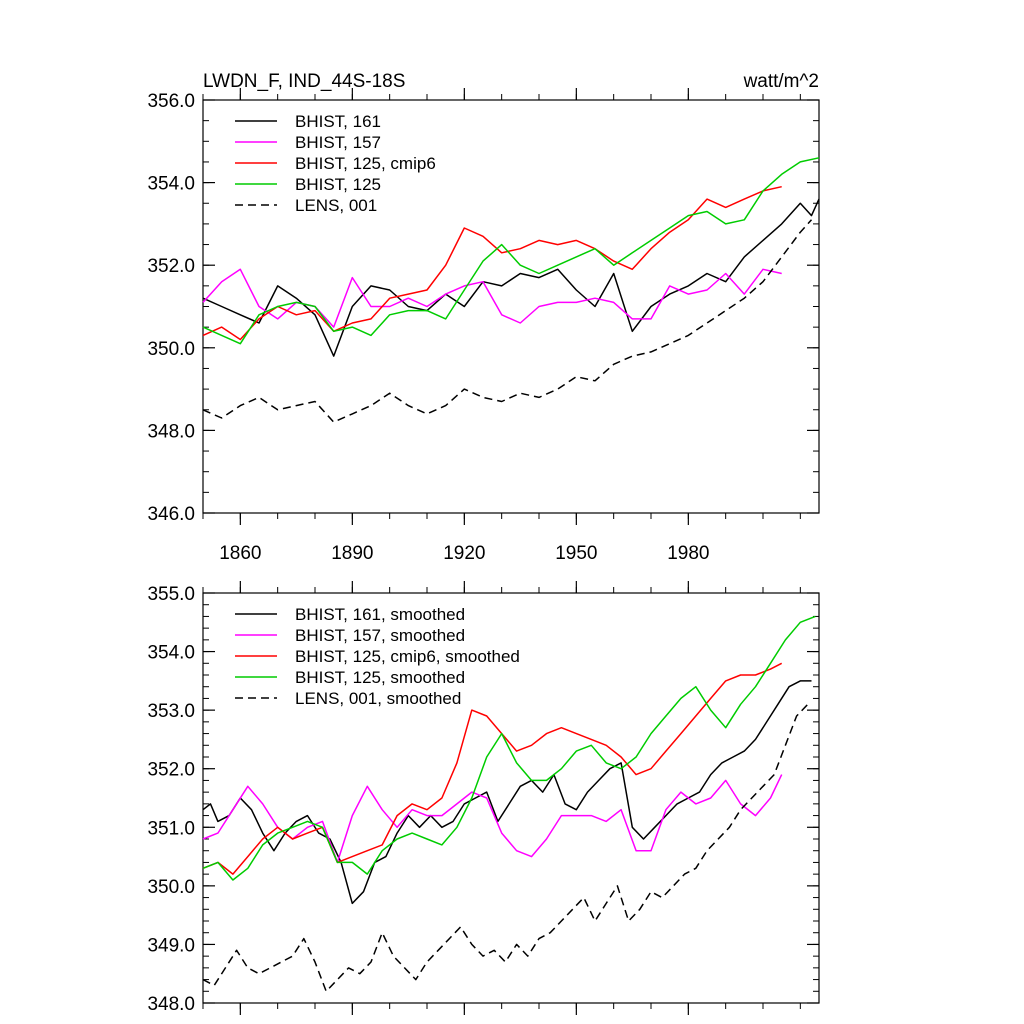  Describe the element at coordinates (336, 205) in the screenshot. I see `legend-label: LENS, 001` at that location.